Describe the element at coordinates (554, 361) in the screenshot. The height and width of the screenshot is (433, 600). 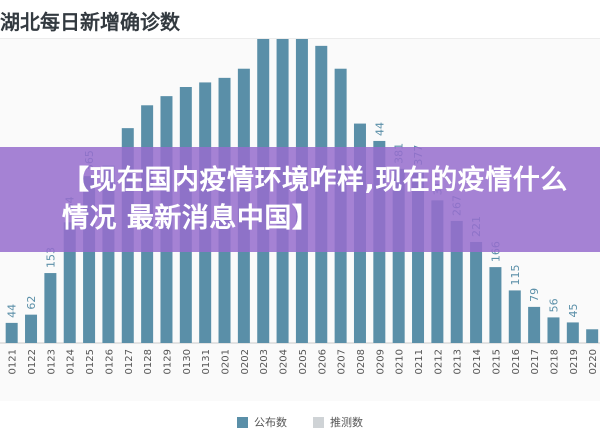
I see `x-tick-label-0218: 0218` at that location.